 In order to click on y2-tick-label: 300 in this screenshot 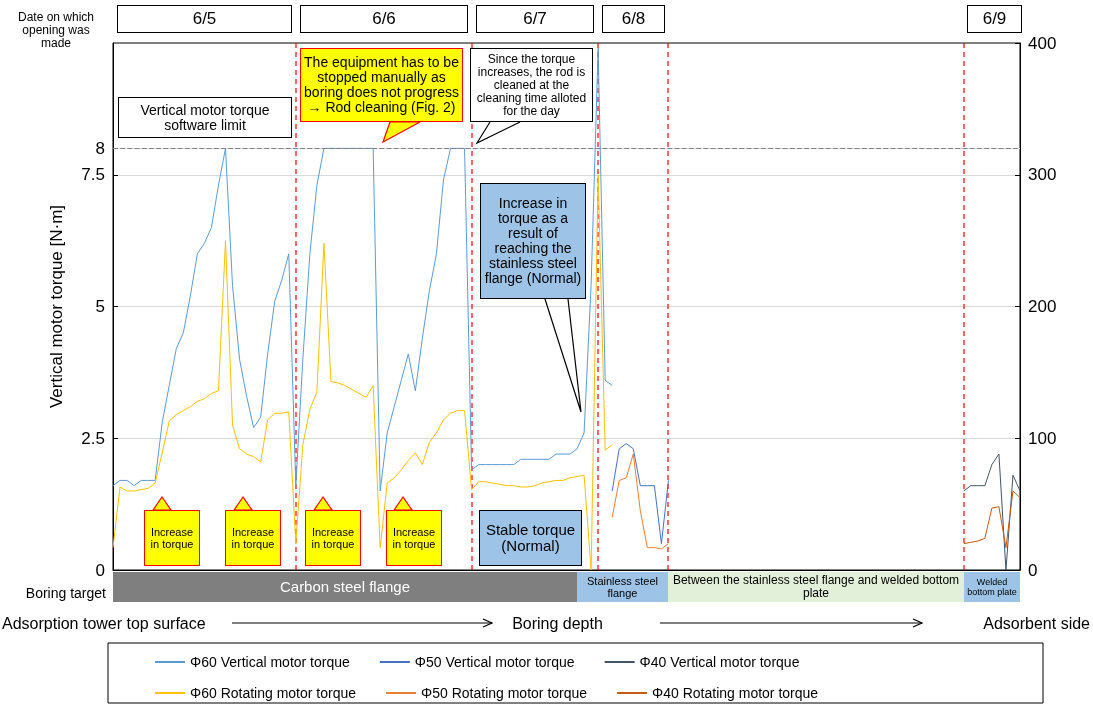, I will do `click(1042, 175)`.